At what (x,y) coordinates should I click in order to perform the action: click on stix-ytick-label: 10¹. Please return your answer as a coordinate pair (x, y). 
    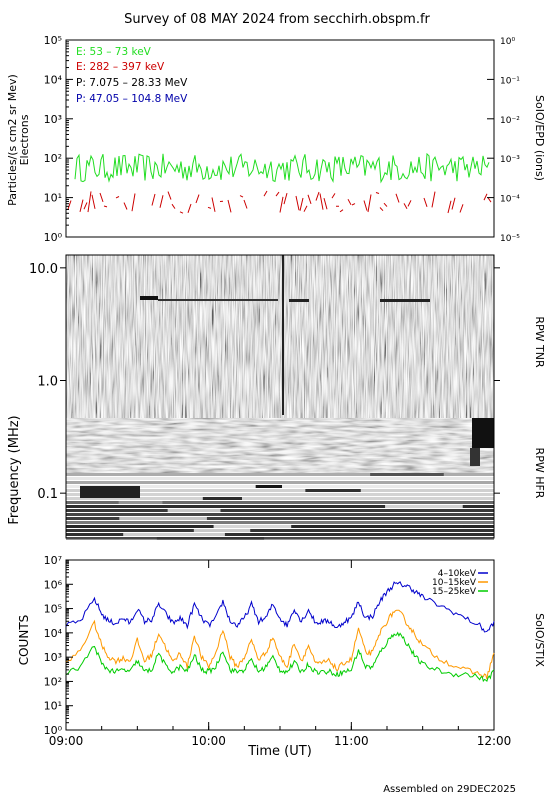
    Looking at the image, I should click on (53, 706).